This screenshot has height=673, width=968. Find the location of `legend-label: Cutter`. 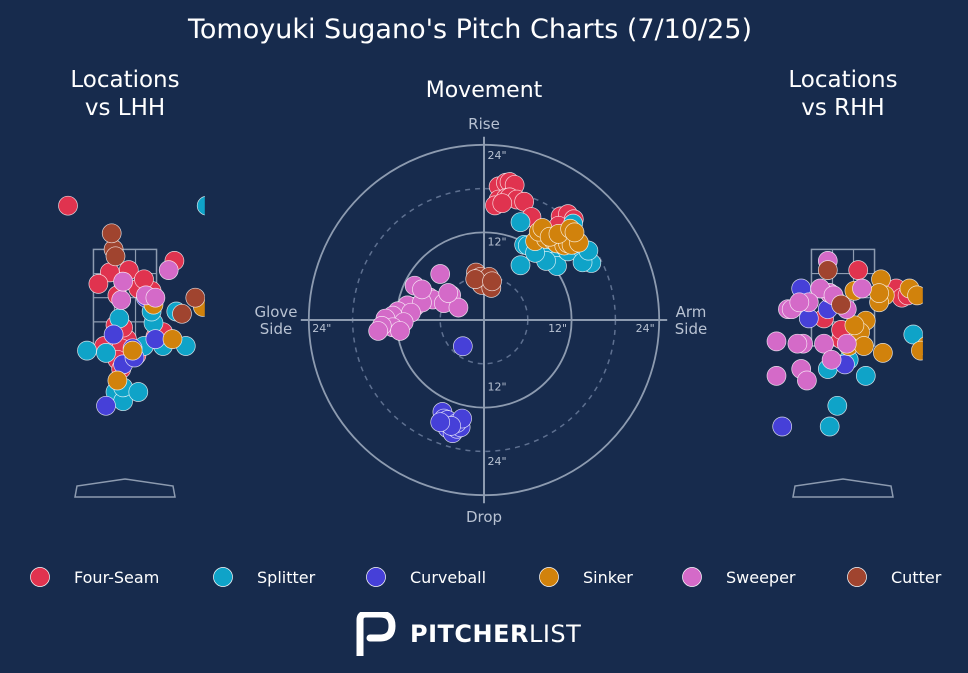

legend-label: Cutter is located at coordinates (916, 577).